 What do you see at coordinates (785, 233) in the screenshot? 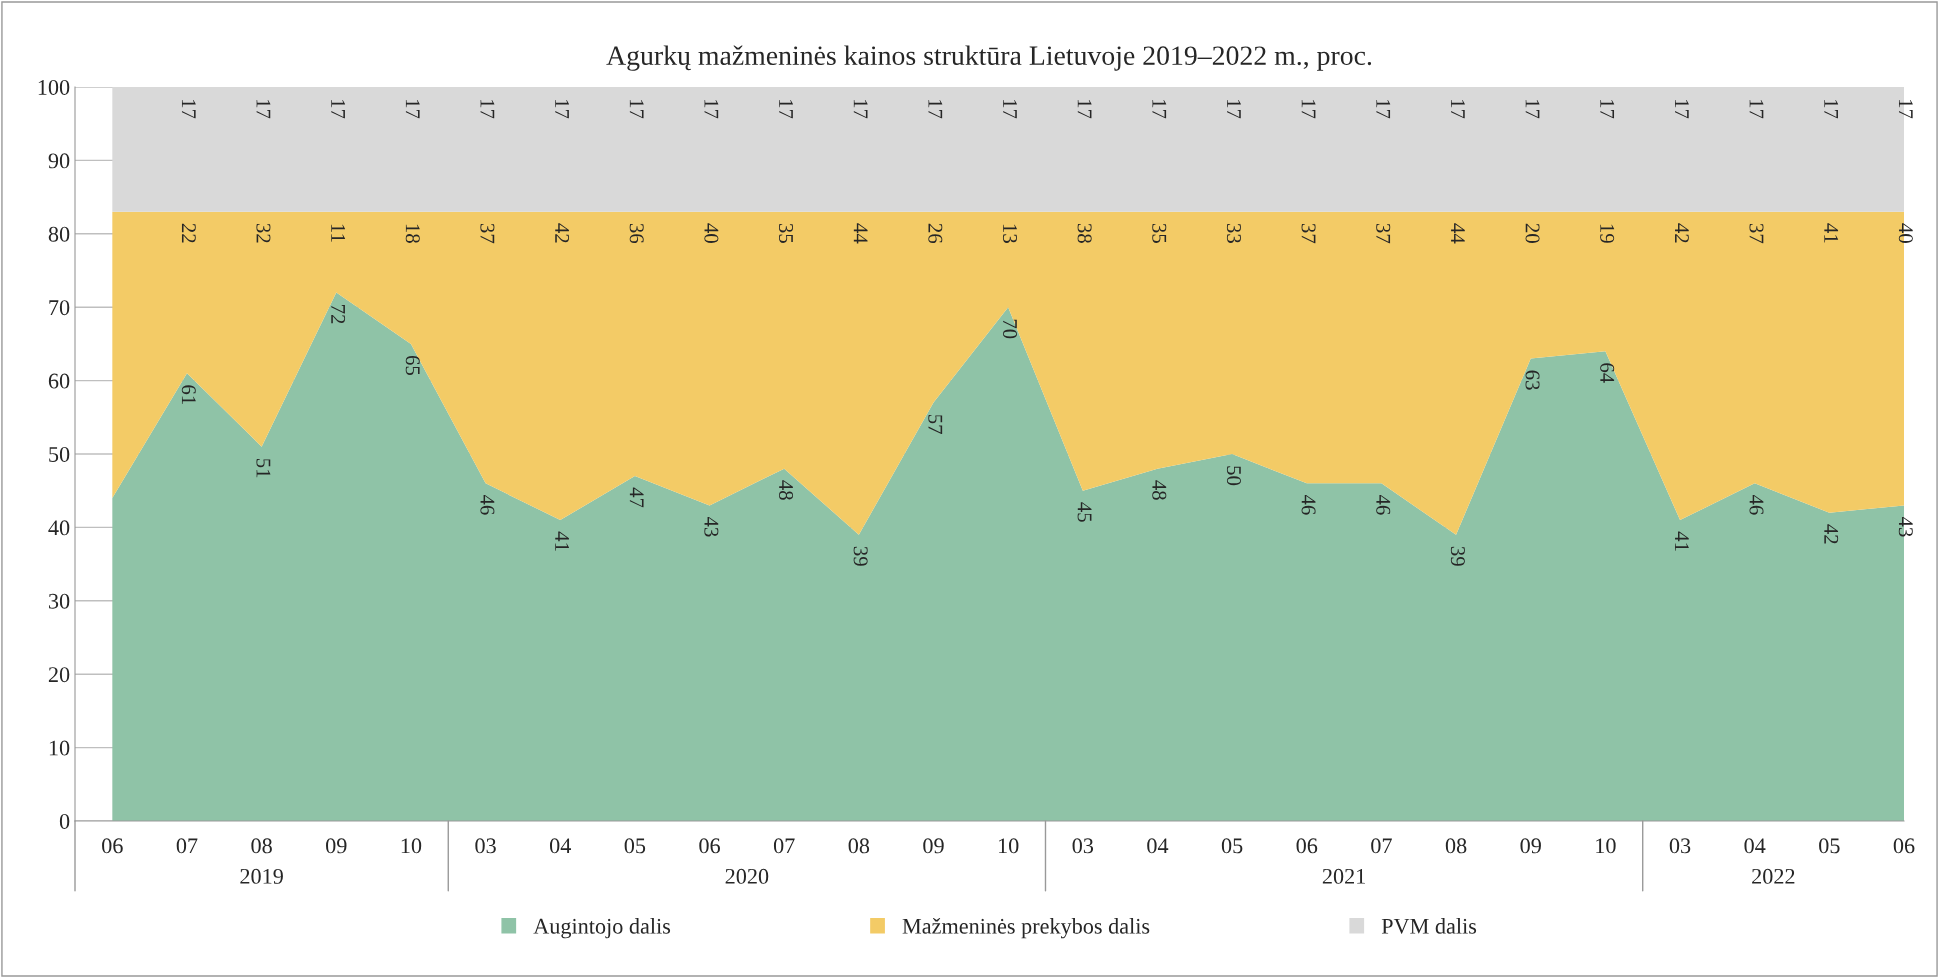
I see `data-label: 35` at bounding box center [785, 233].